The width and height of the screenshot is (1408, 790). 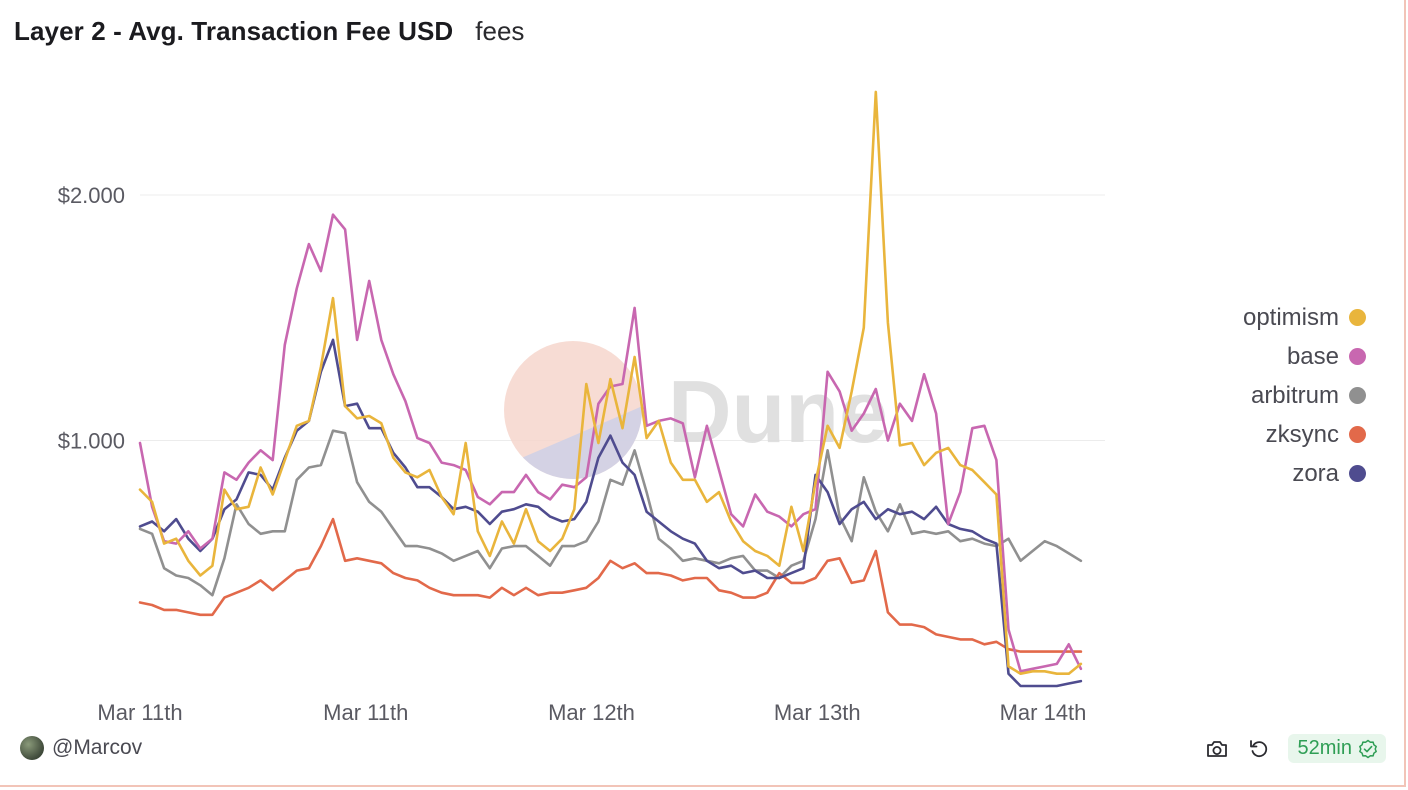 What do you see at coordinates (610, 585) in the screenshot?
I see `series-line-zksync` at bounding box center [610, 585].